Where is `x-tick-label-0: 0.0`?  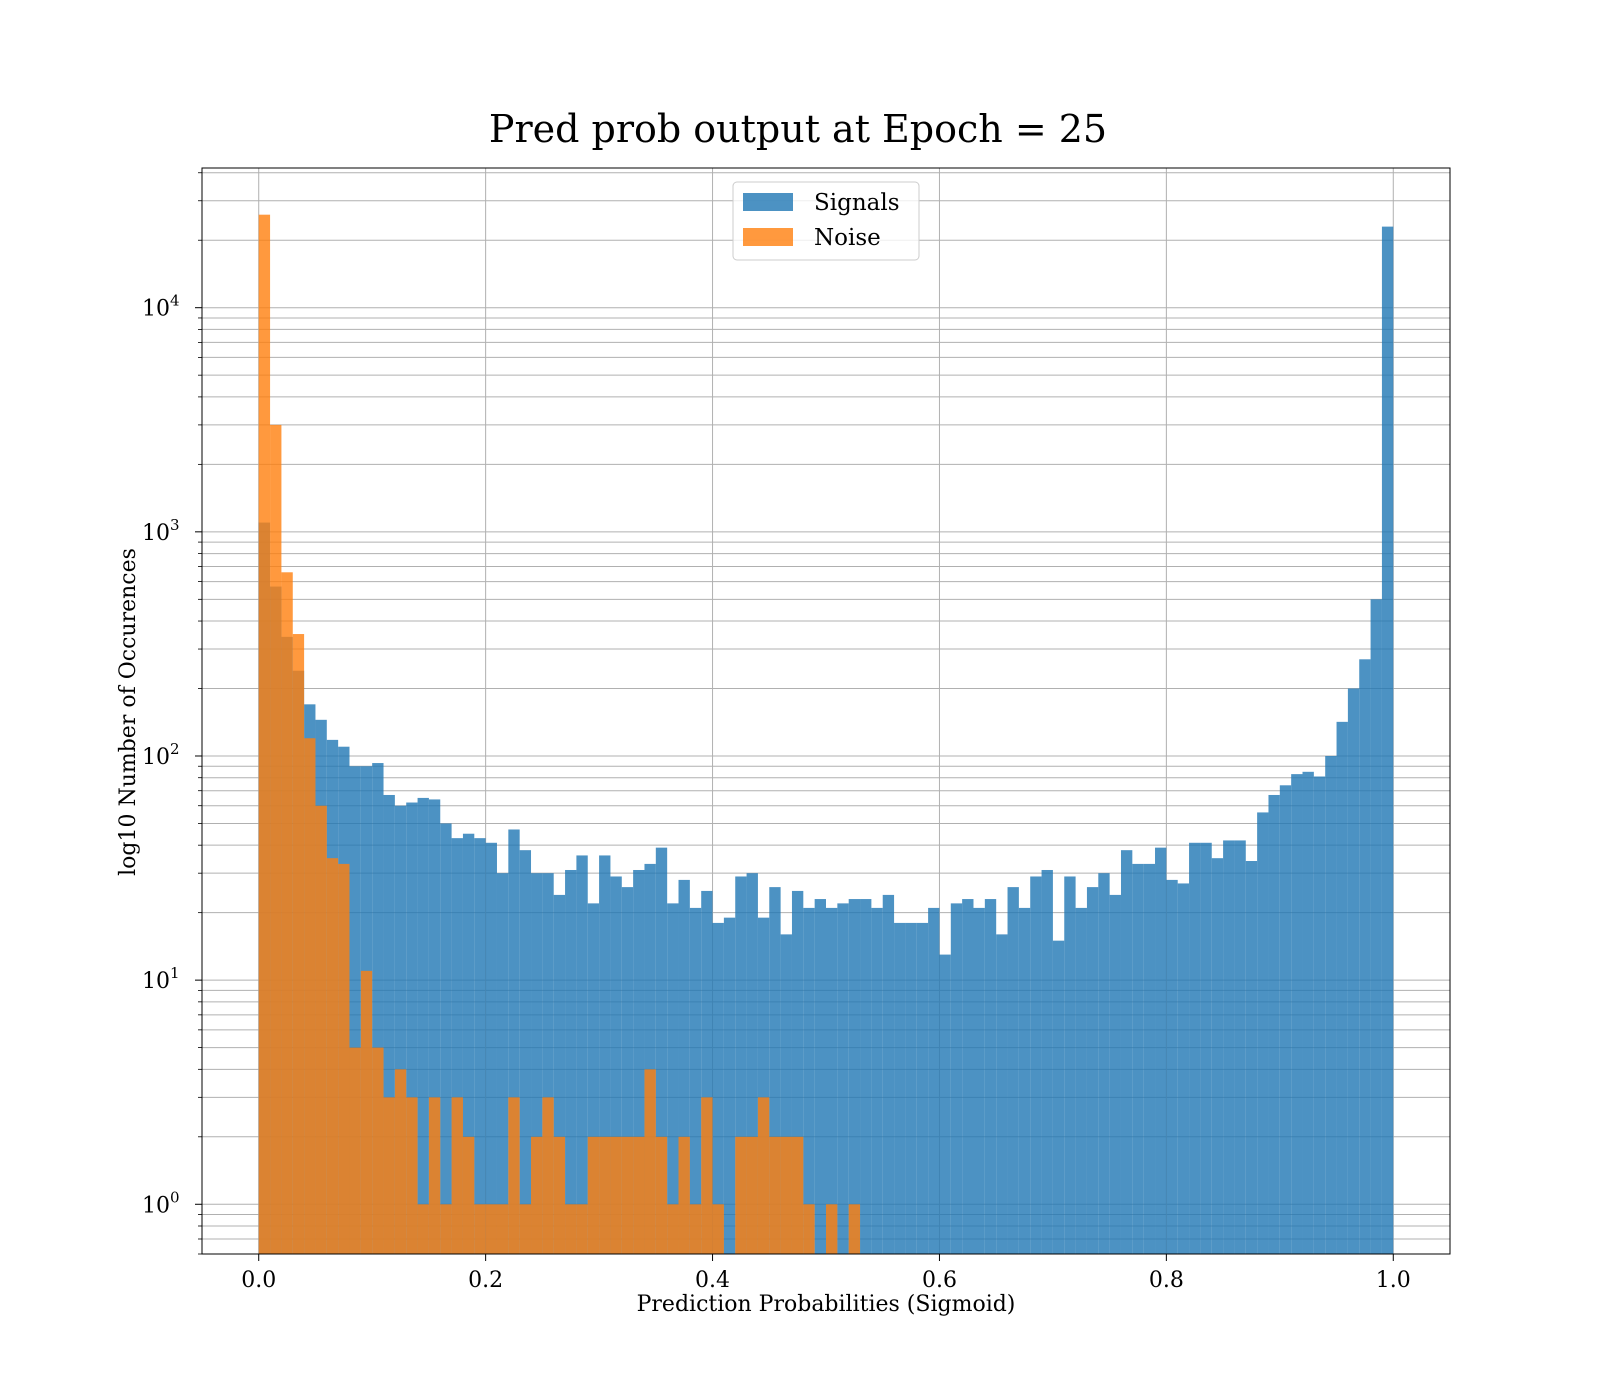 x-tick-label-0: 0.0 is located at coordinates (258, 1280).